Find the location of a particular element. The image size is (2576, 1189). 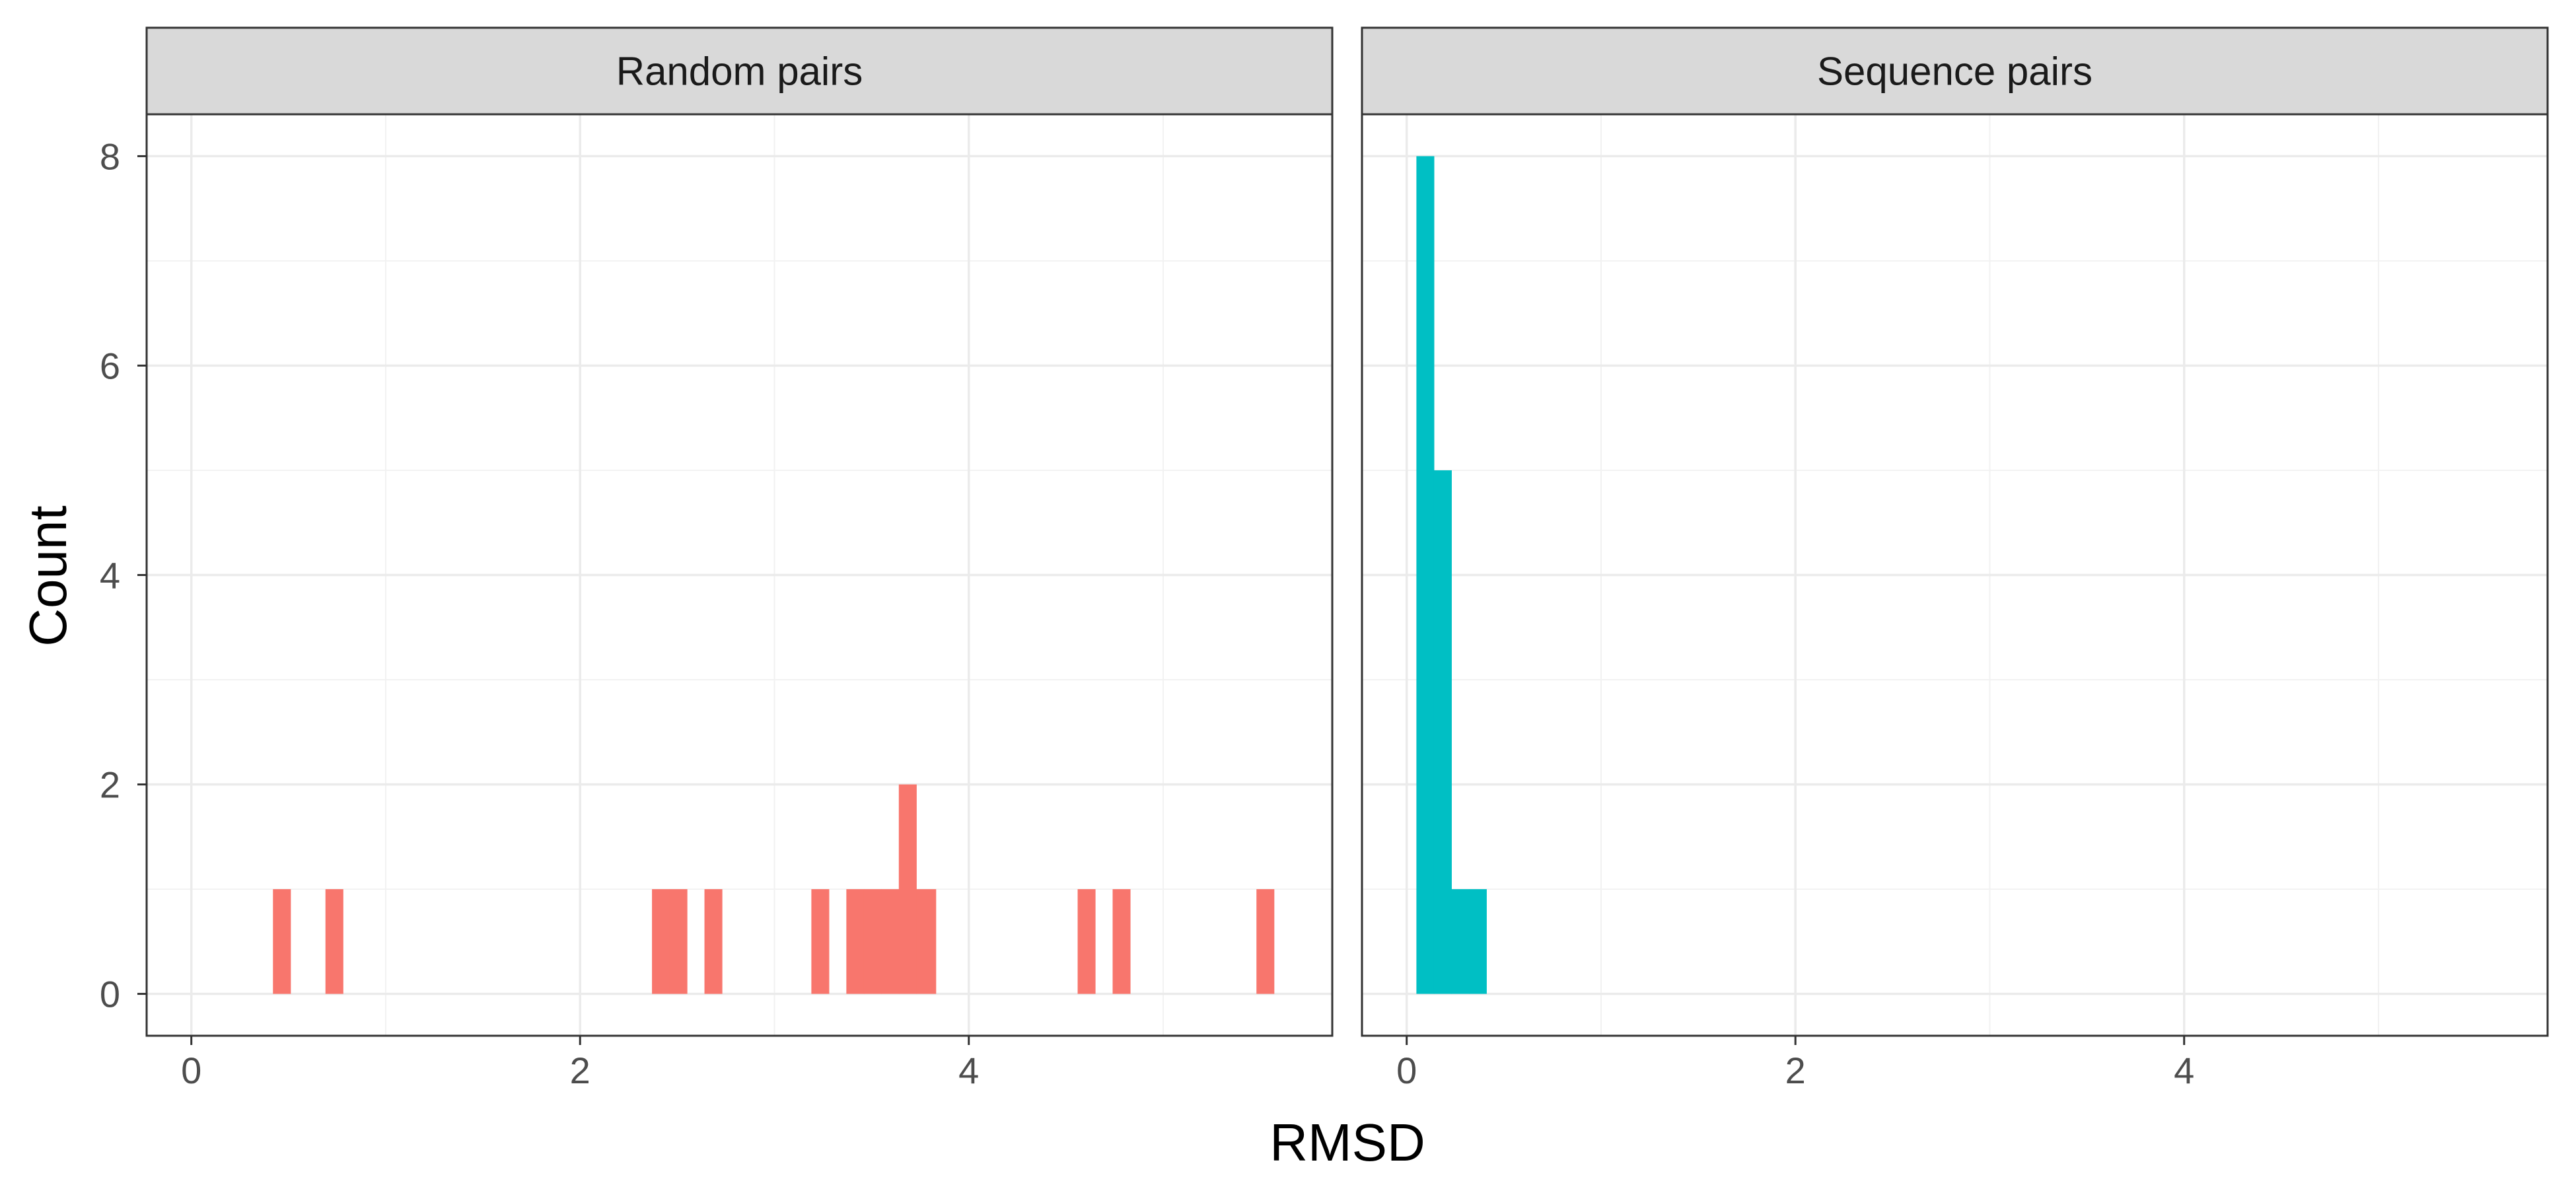

y-axis-title: Count is located at coordinates (48, 575).